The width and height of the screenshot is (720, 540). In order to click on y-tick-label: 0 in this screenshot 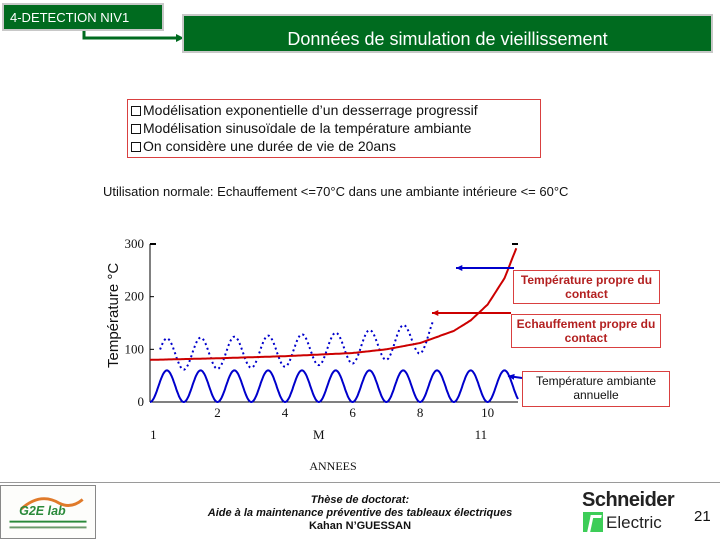, I will do `click(141, 401)`.